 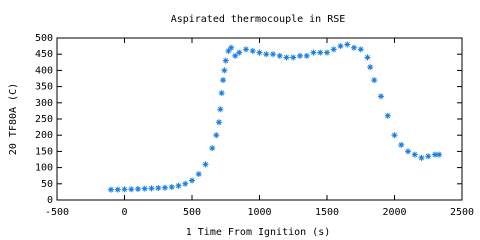 I want to click on y-tick-label: 50, so click(x=47, y=184).